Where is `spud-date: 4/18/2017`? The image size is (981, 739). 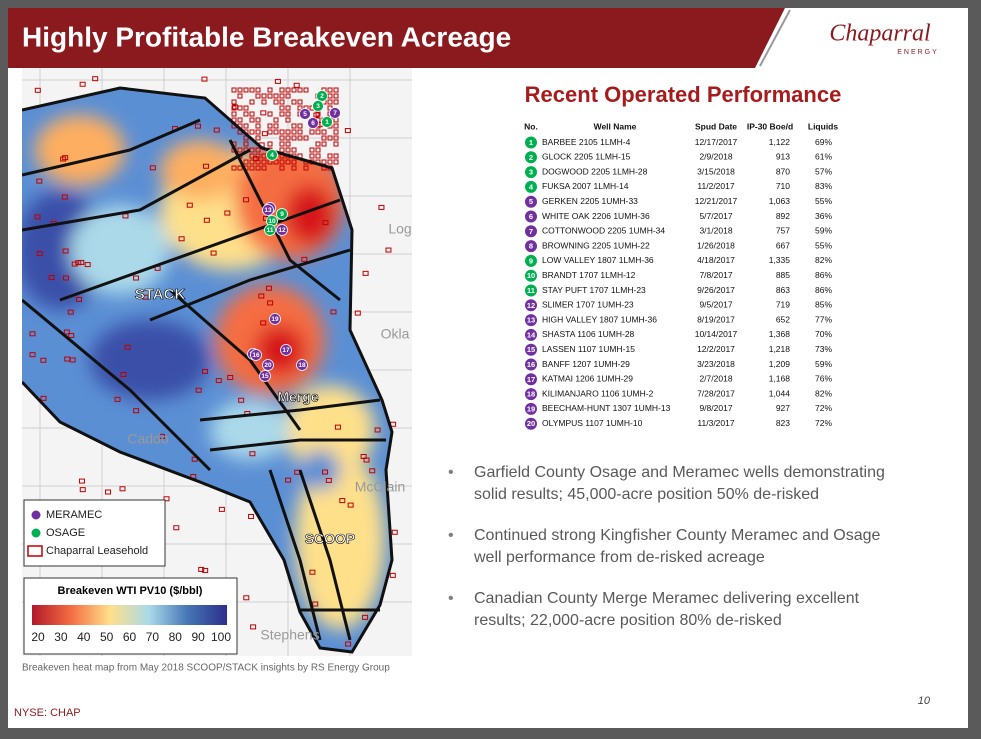 spud-date: 4/18/2017 is located at coordinates (716, 260).